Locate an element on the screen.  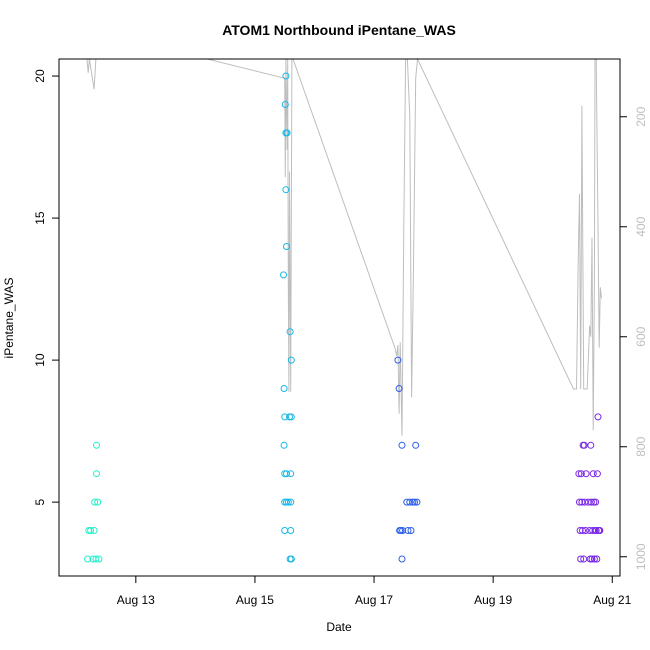
y2-tick-label-3: 800 is located at coordinates (641, 446).